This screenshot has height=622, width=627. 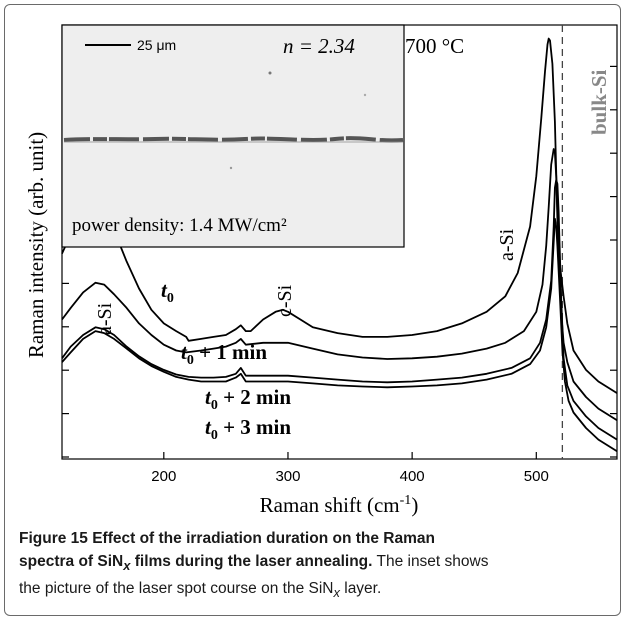 What do you see at coordinates (287, 476) in the screenshot?
I see `x-tick-label: 300` at bounding box center [287, 476].